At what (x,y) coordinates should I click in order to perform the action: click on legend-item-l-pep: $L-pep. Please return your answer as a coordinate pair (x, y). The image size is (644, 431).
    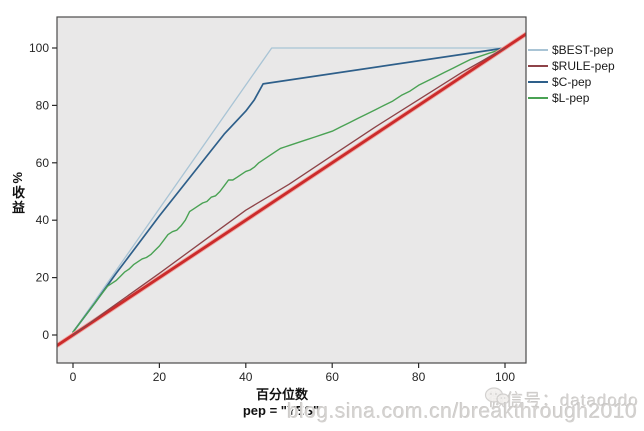
    Looking at the image, I should click on (571, 98).